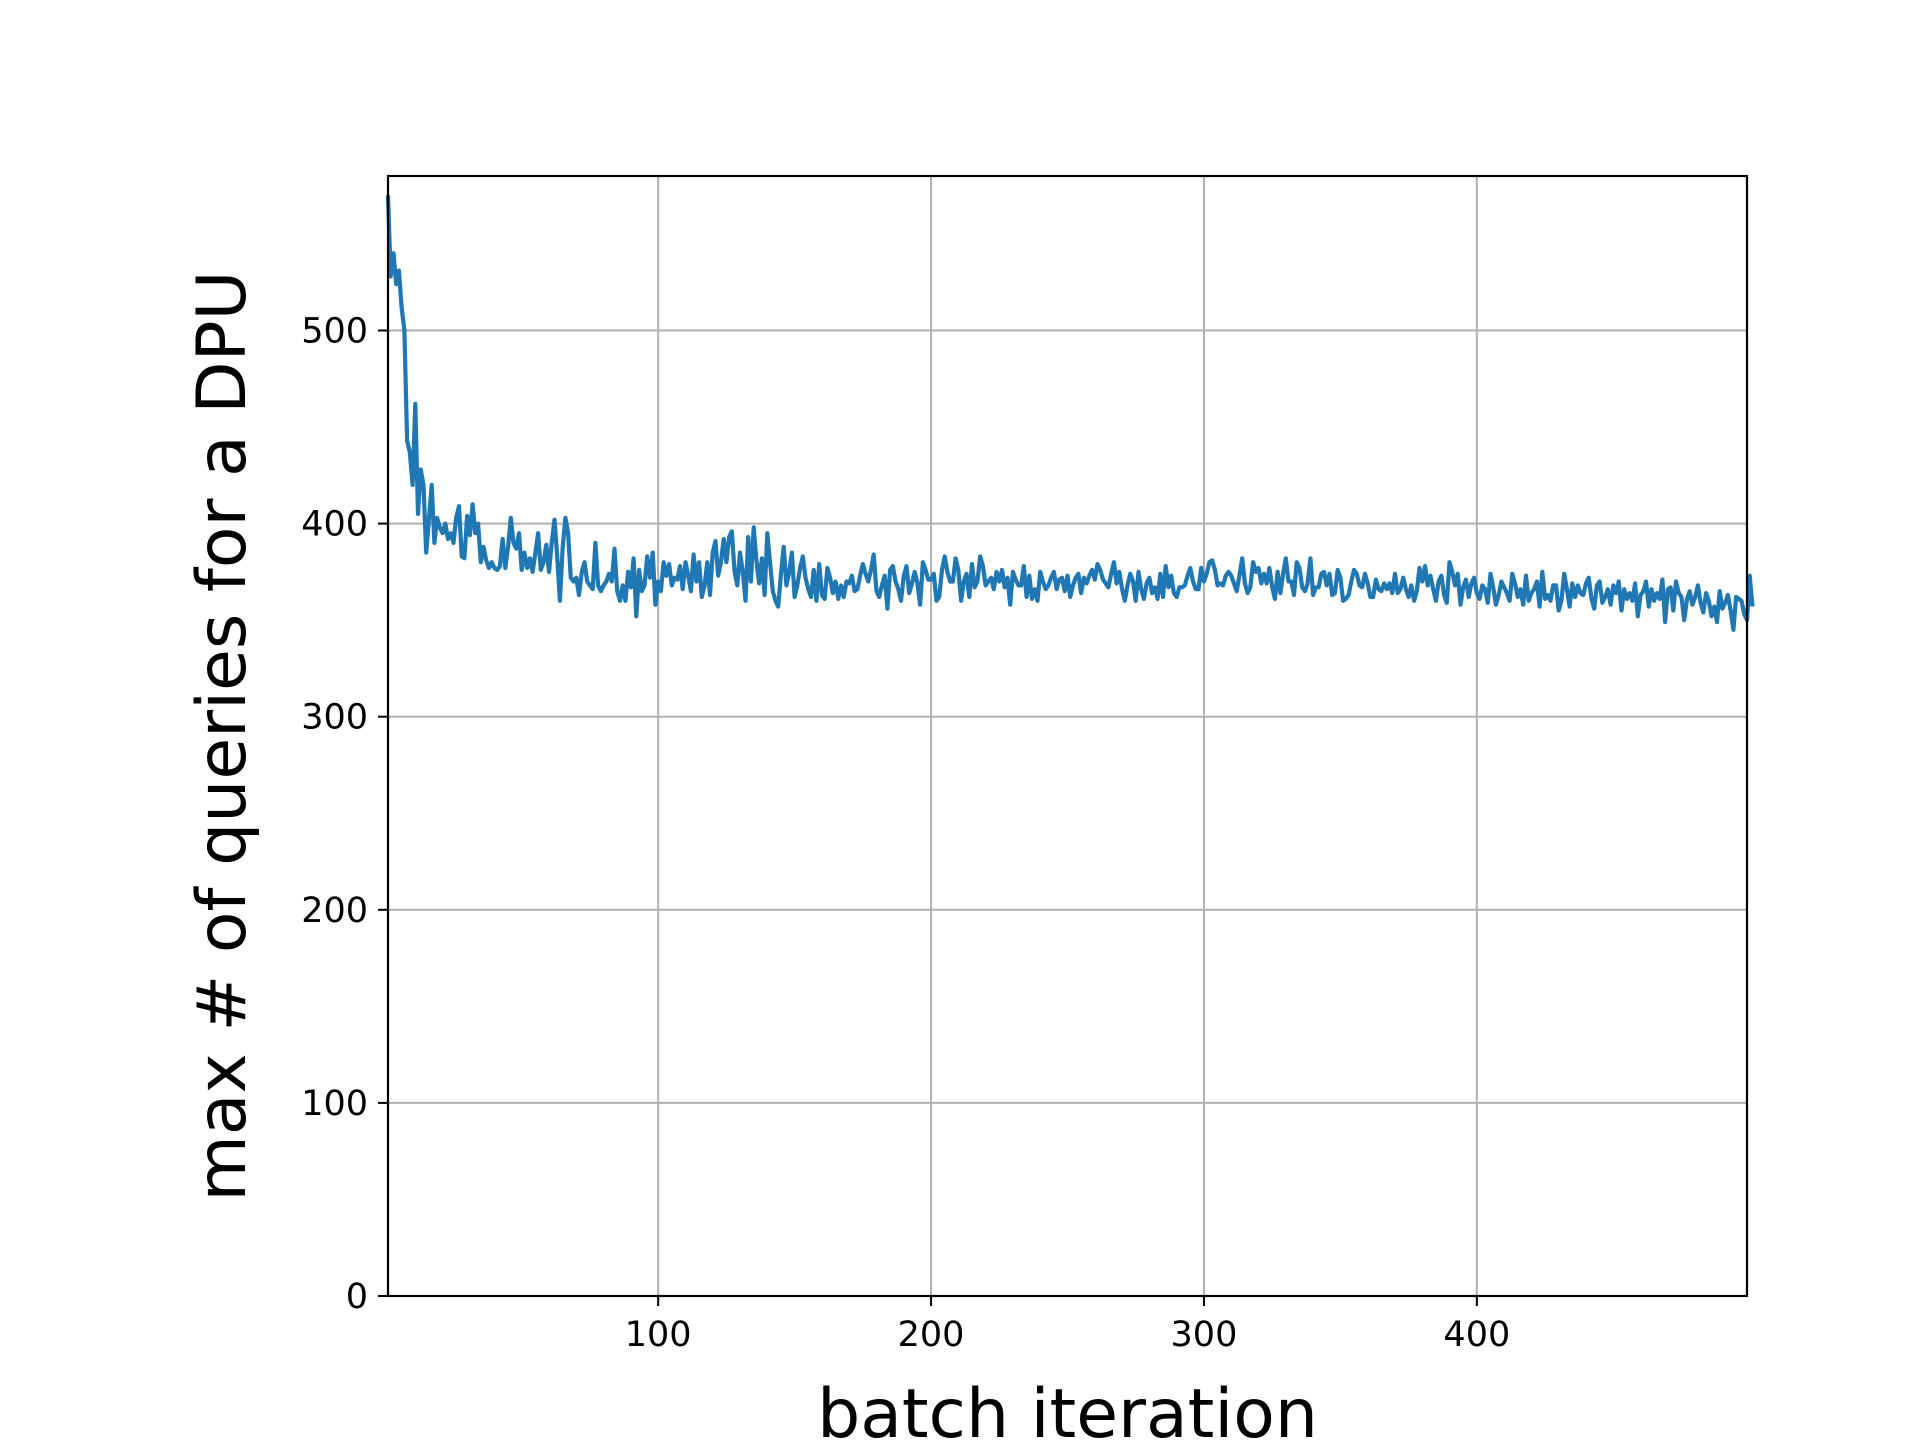 The height and width of the screenshot is (1445, 1920). Describe the element at coordinates (658, 1335) in the screenshot. I see `x-tick-label: 100` at that location.